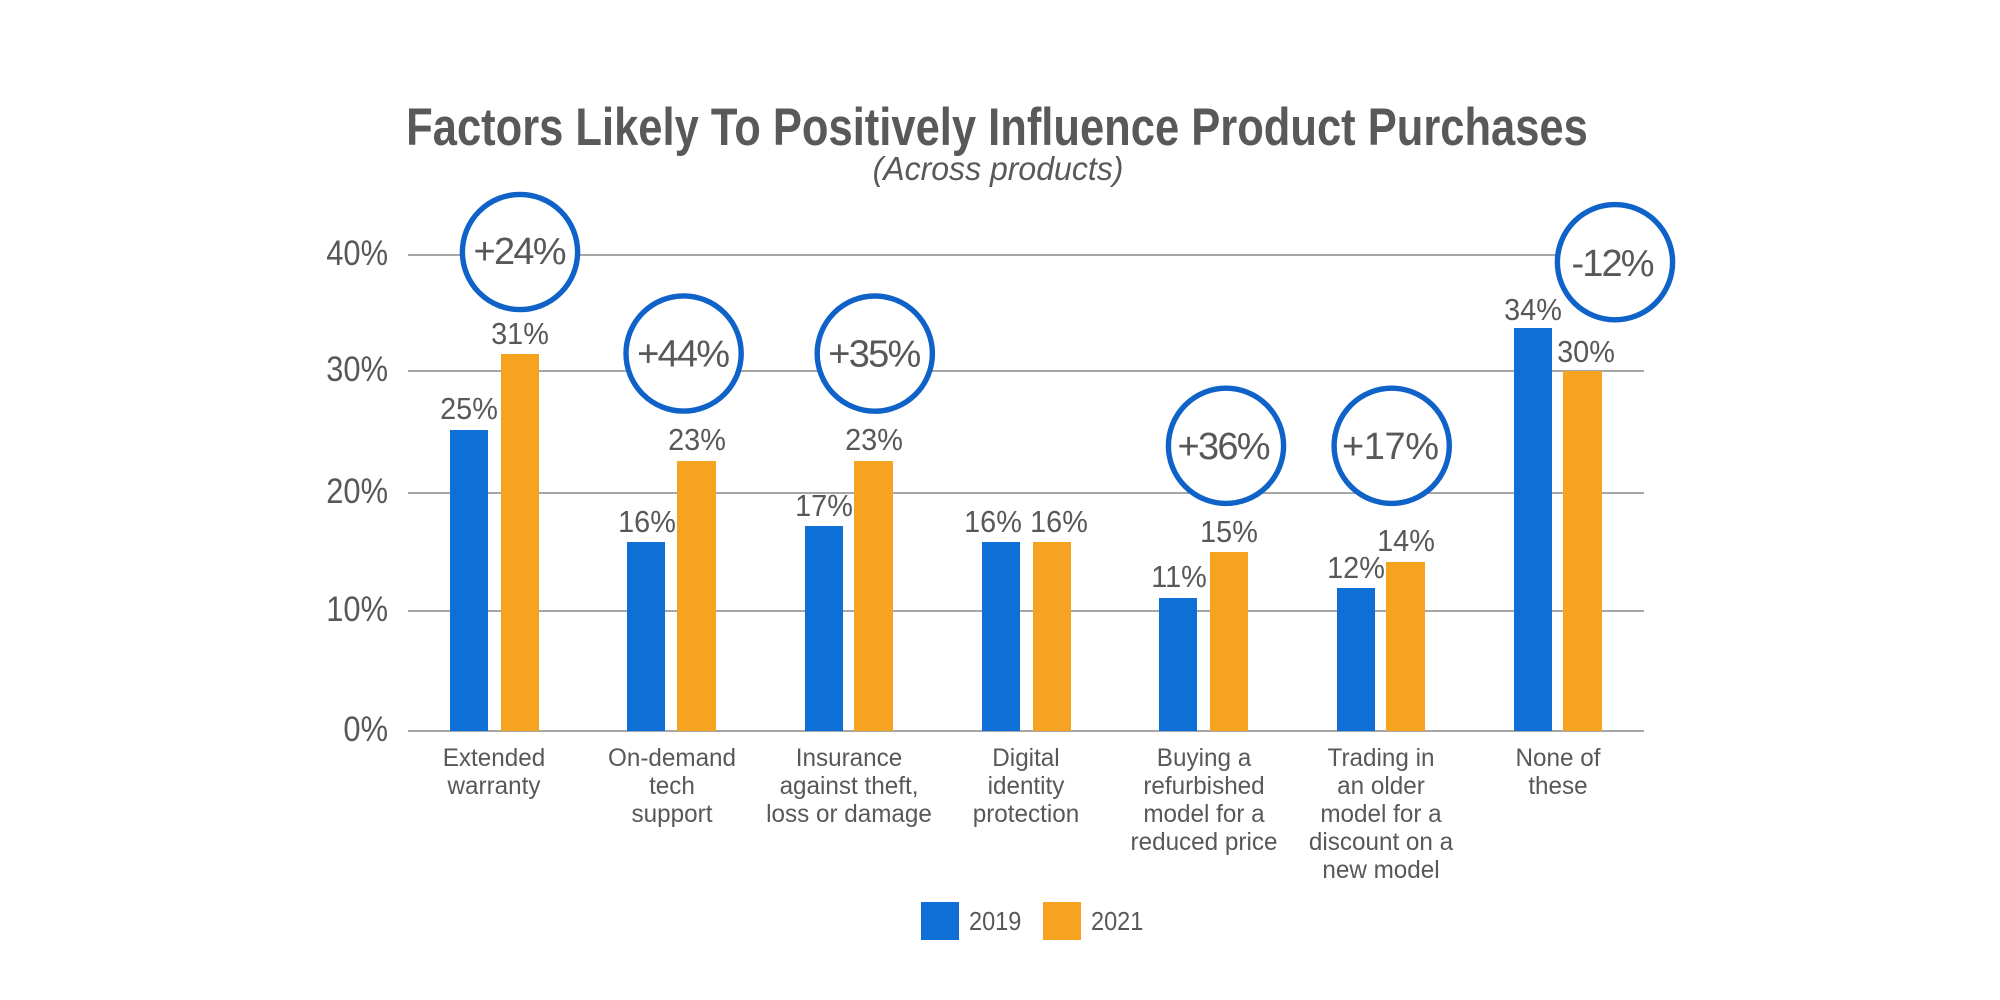  Describe the element at coordinates (520, 252) in the screenshot. I see `svg-text: +24%` at that location.